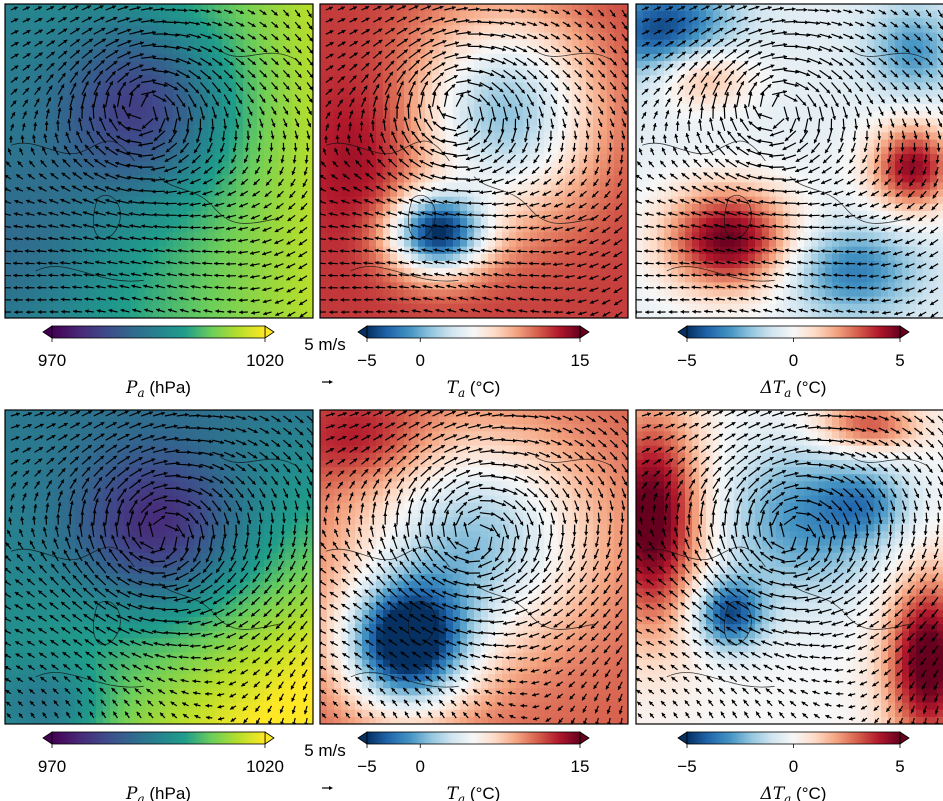  Describe the element at coordinates (8, 226) in the screenshot. I see `wind-arrow` at that location.